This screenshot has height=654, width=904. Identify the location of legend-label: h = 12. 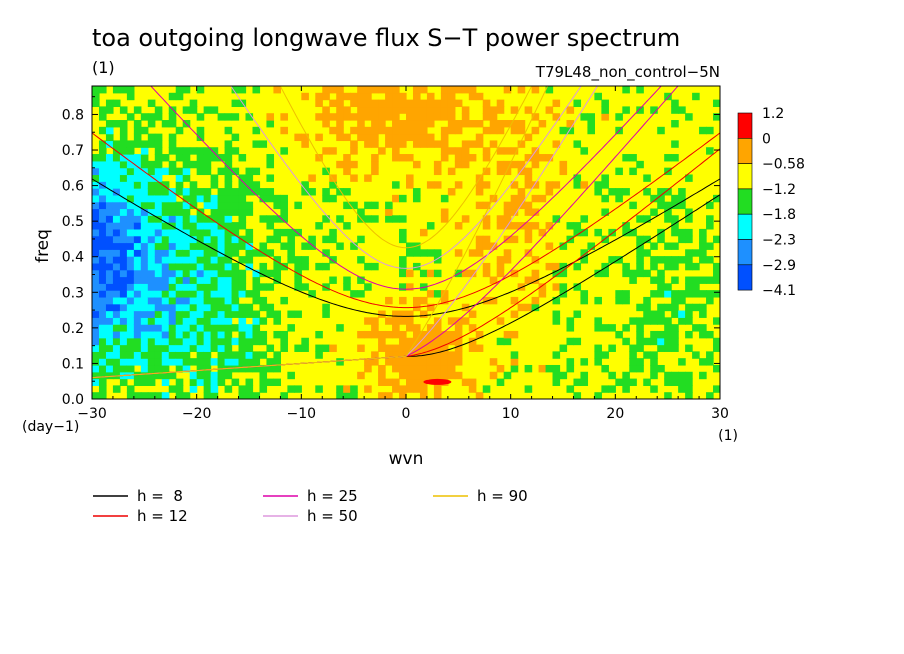
(162, 516).